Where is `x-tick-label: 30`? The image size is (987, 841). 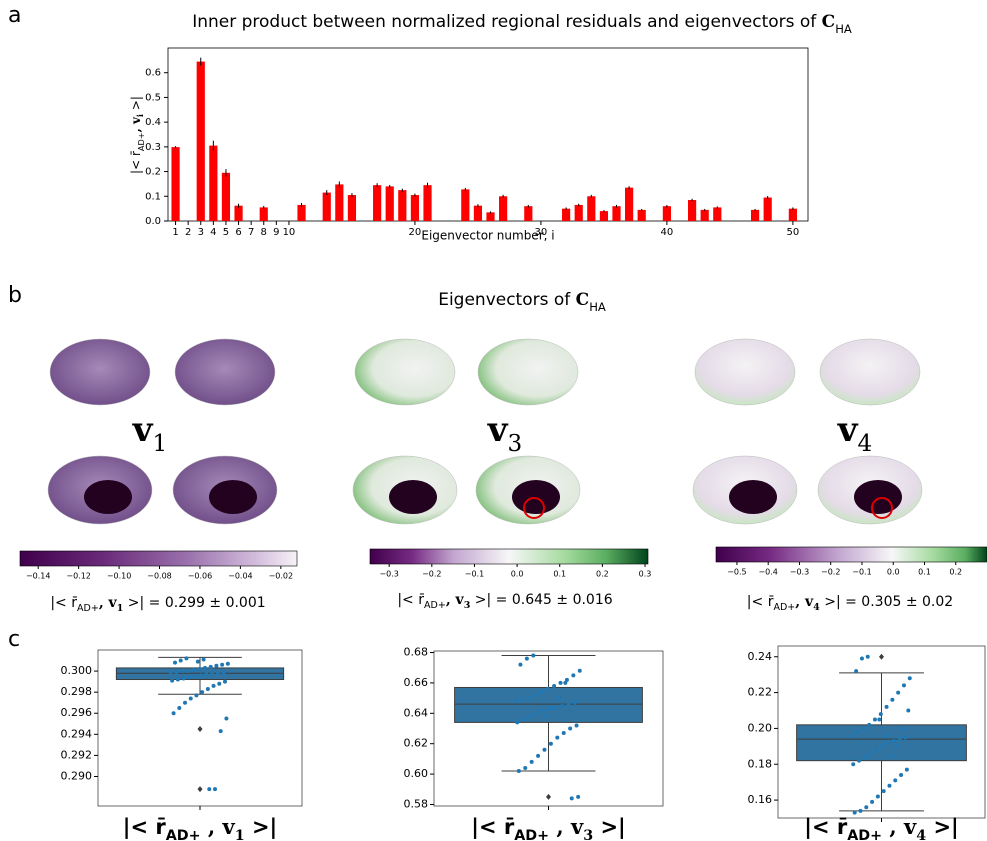
x-tick-label: 30 is located at coordinates (541, 232).